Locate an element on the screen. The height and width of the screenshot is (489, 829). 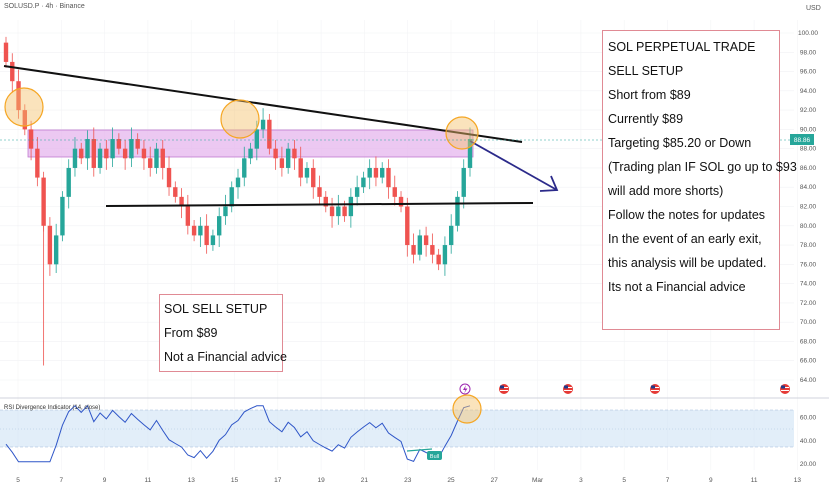
price-tick: 86.00 is located at coordinates (808, 168).